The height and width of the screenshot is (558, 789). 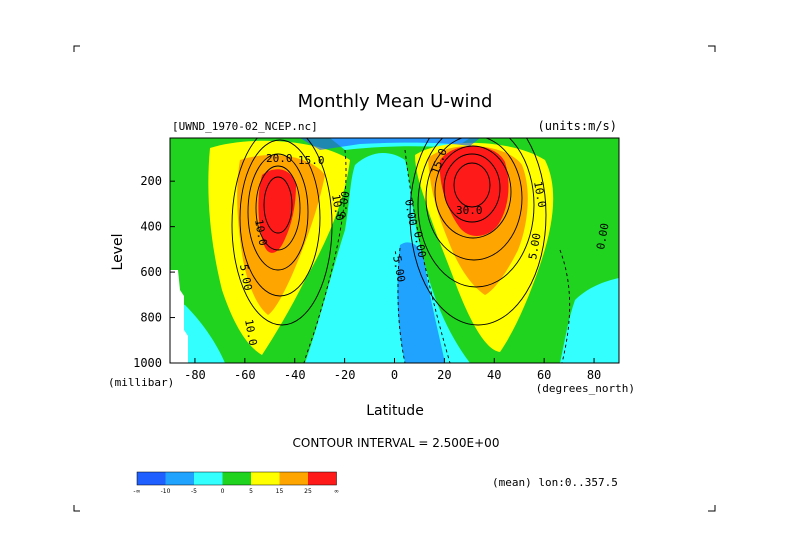 What do you see at coordinates (336, 491) in the screenshot?
I see `colorbar-label: ∞` at bounding box center [336, 491].